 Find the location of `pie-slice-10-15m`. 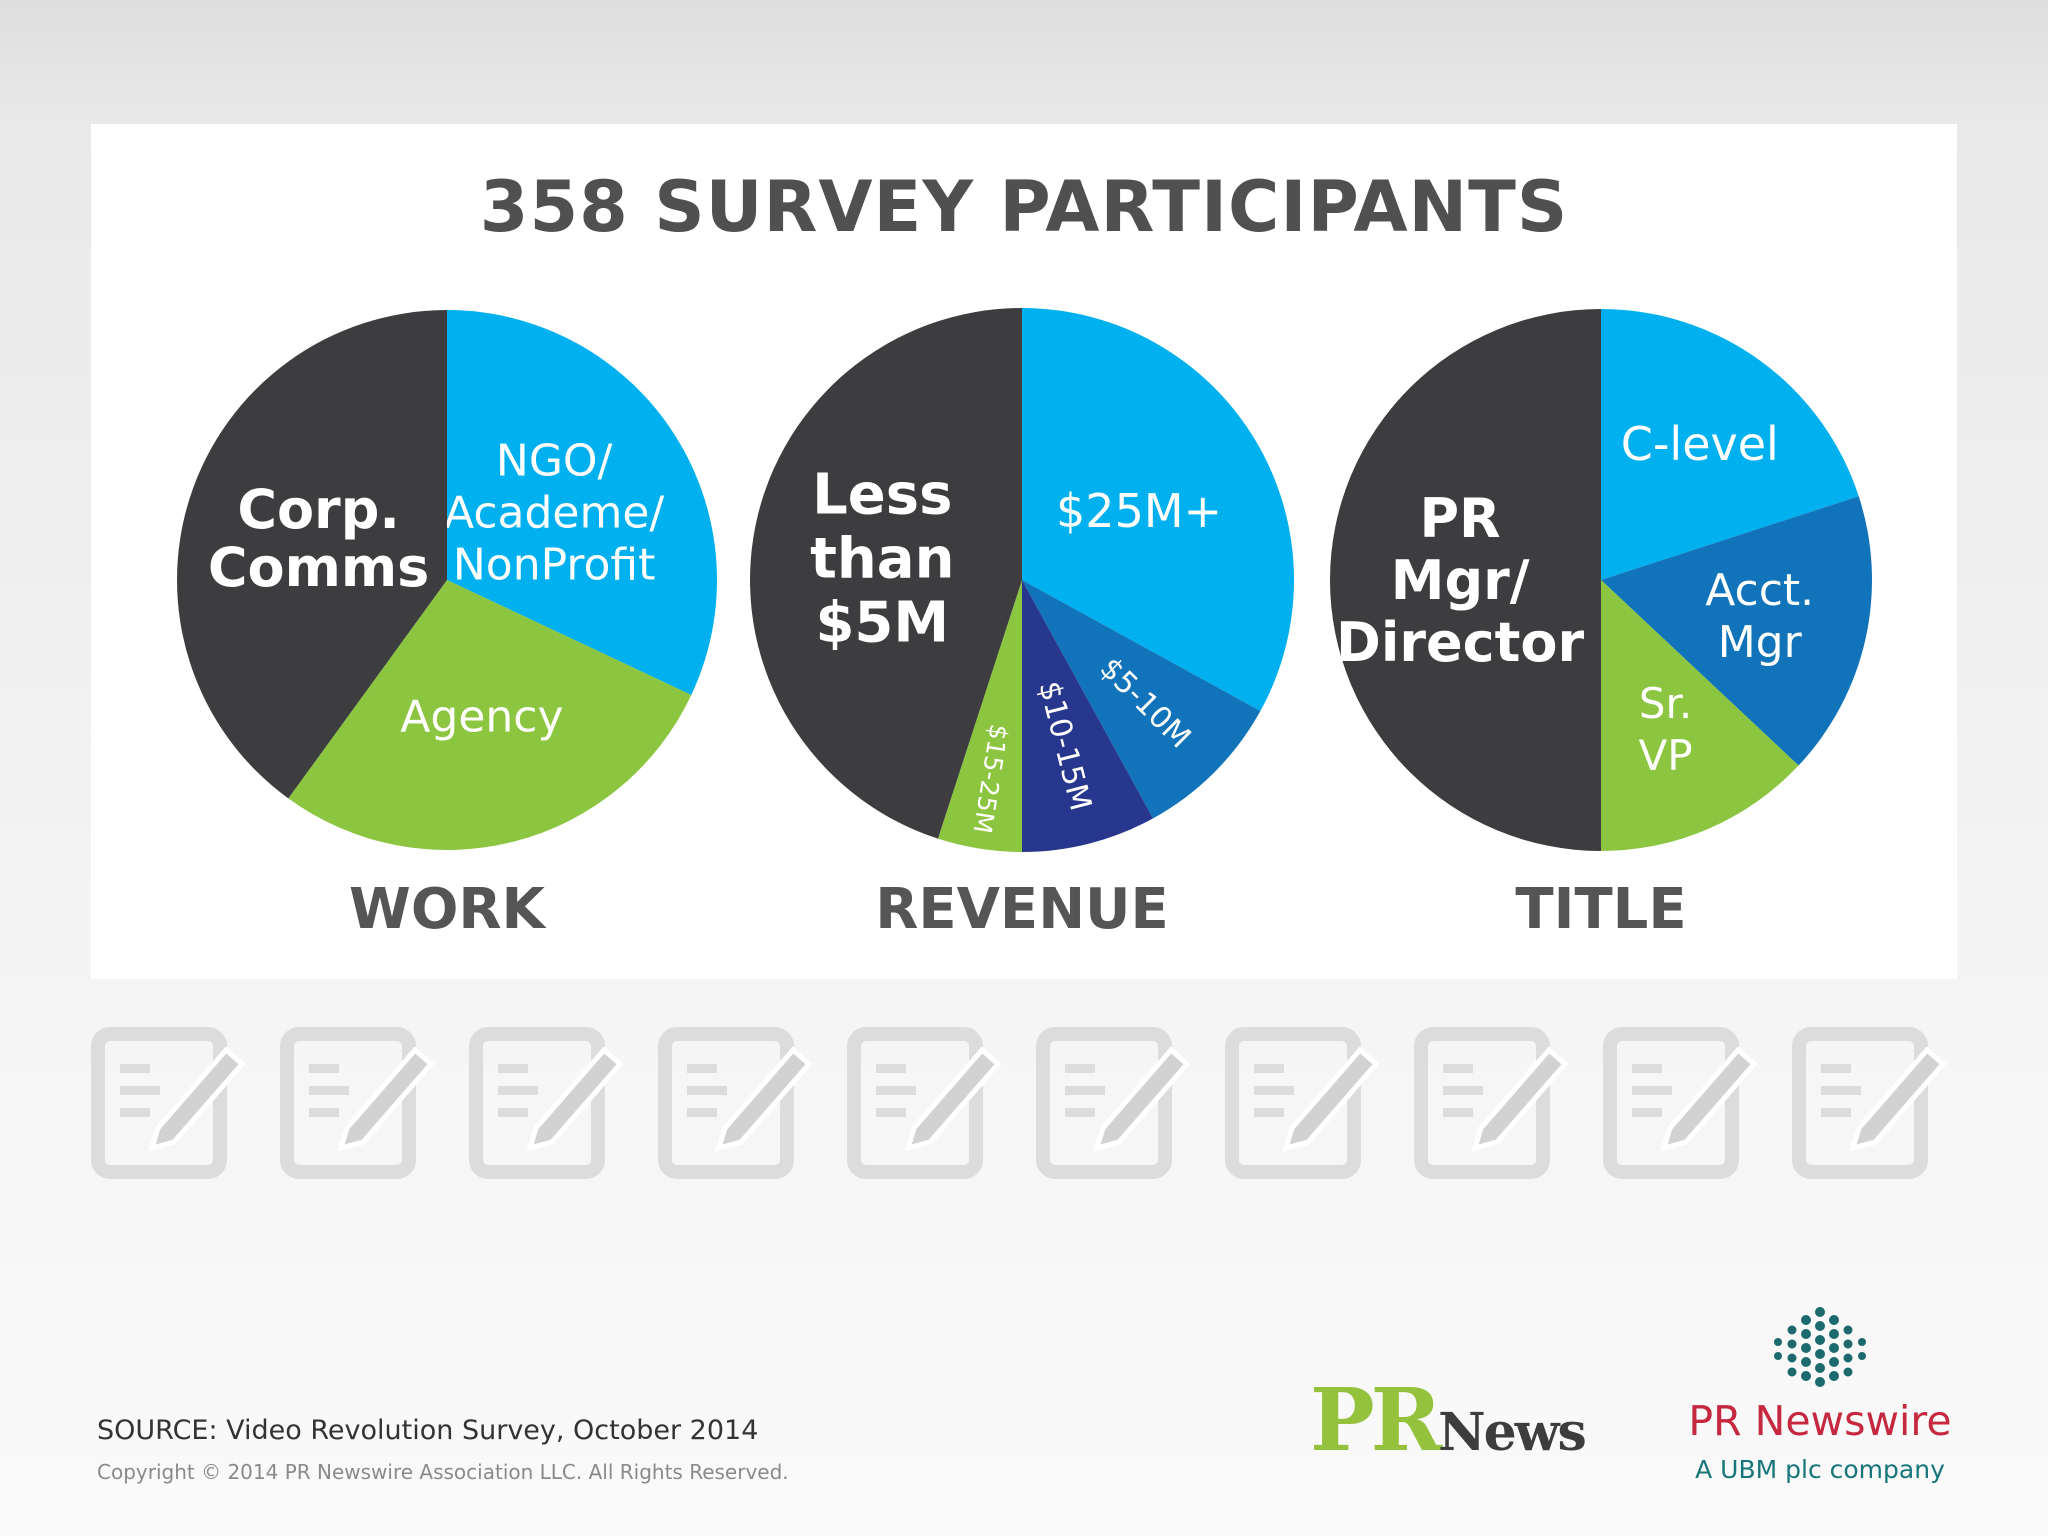

pie-slice-10-15m is located at coordinates (1088, 716).